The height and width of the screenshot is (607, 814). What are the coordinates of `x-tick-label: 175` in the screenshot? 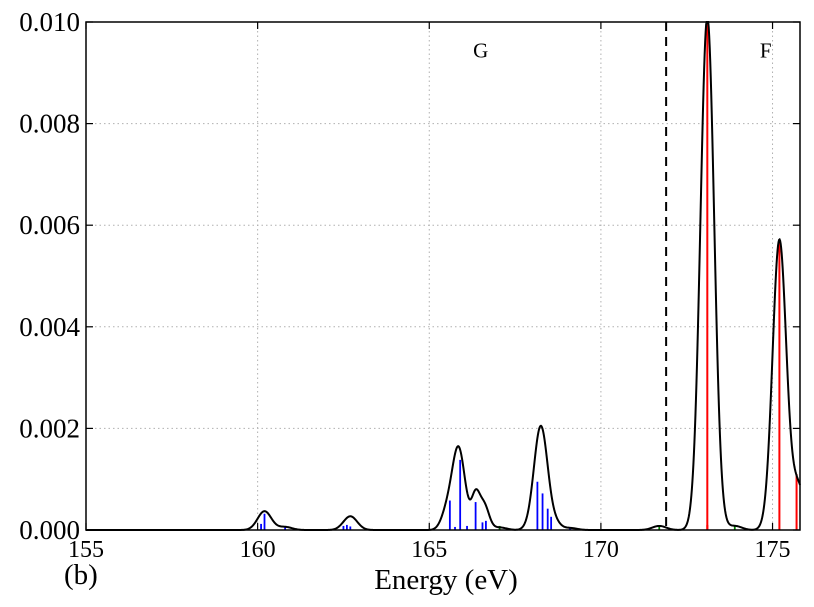 It's located at (773, 550).